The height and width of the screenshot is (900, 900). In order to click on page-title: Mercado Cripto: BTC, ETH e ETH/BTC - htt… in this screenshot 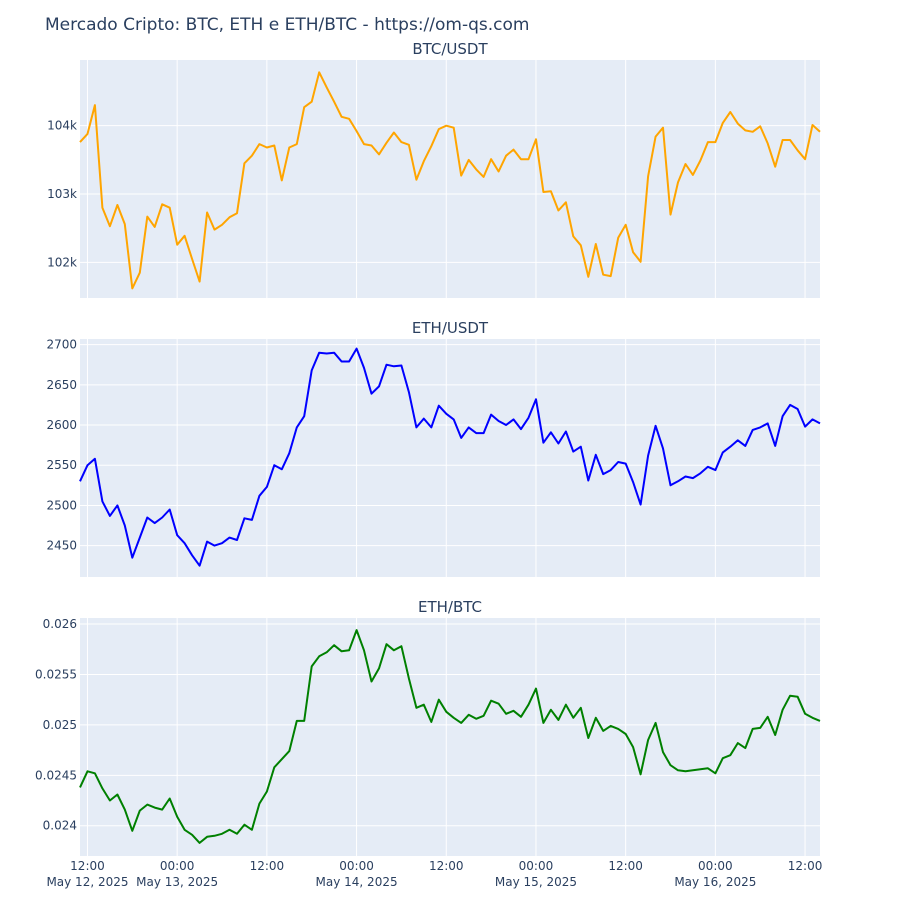, I will do `click(287, 25)`.